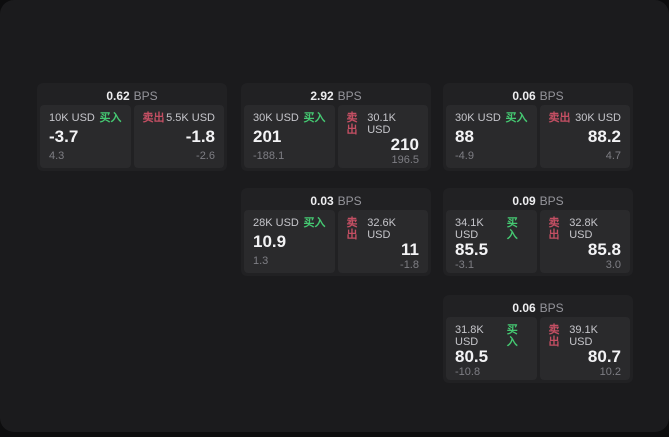  I want to click on buy-amount: 10K USD, so click(72, 118).